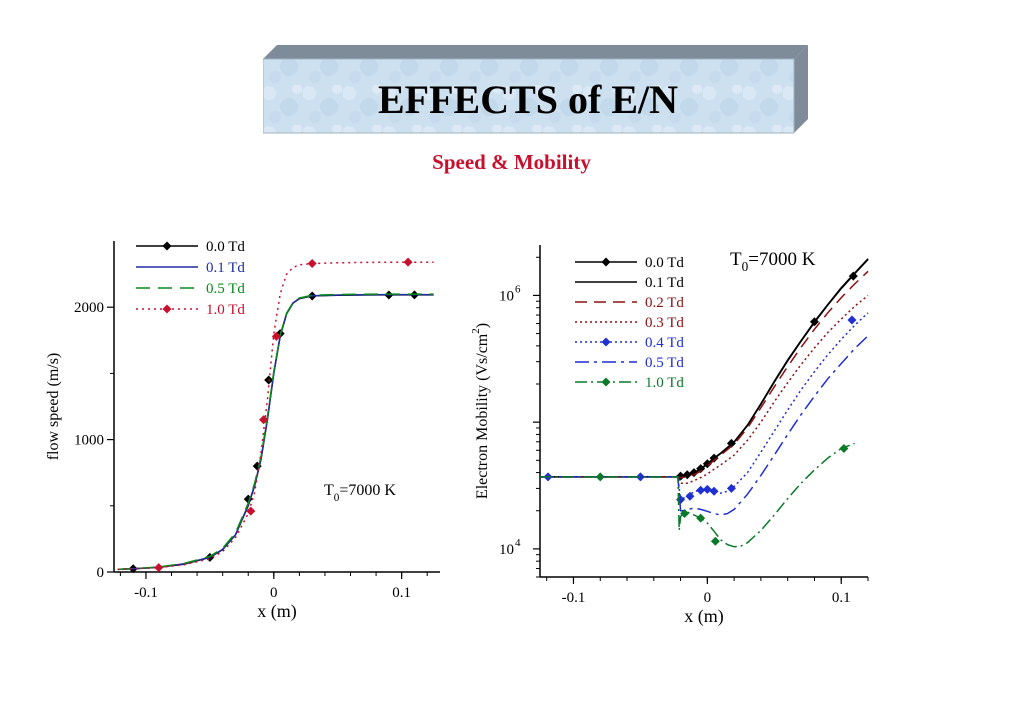 This screenshot has width=1023, height=708. What do you see at coordinates (190, 278) in the screenshot?
I see `legend: 0.0 Td 0.1 Td 0.5 Td 1.0 Td` at bounding box center [190, 278].